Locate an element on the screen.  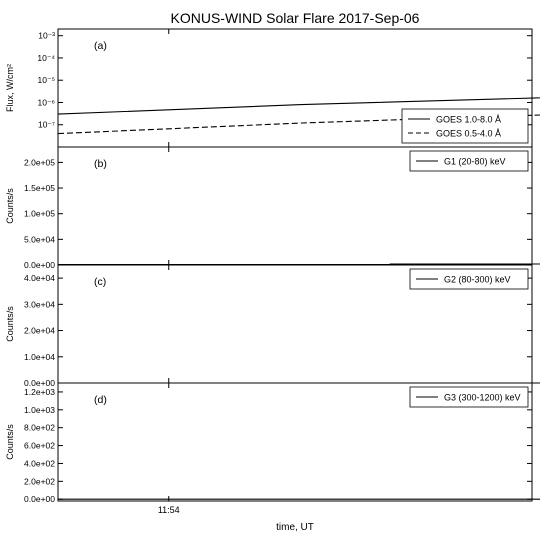
y-tick-label: 10⁻⁵ is located at coordinates (46, 80).